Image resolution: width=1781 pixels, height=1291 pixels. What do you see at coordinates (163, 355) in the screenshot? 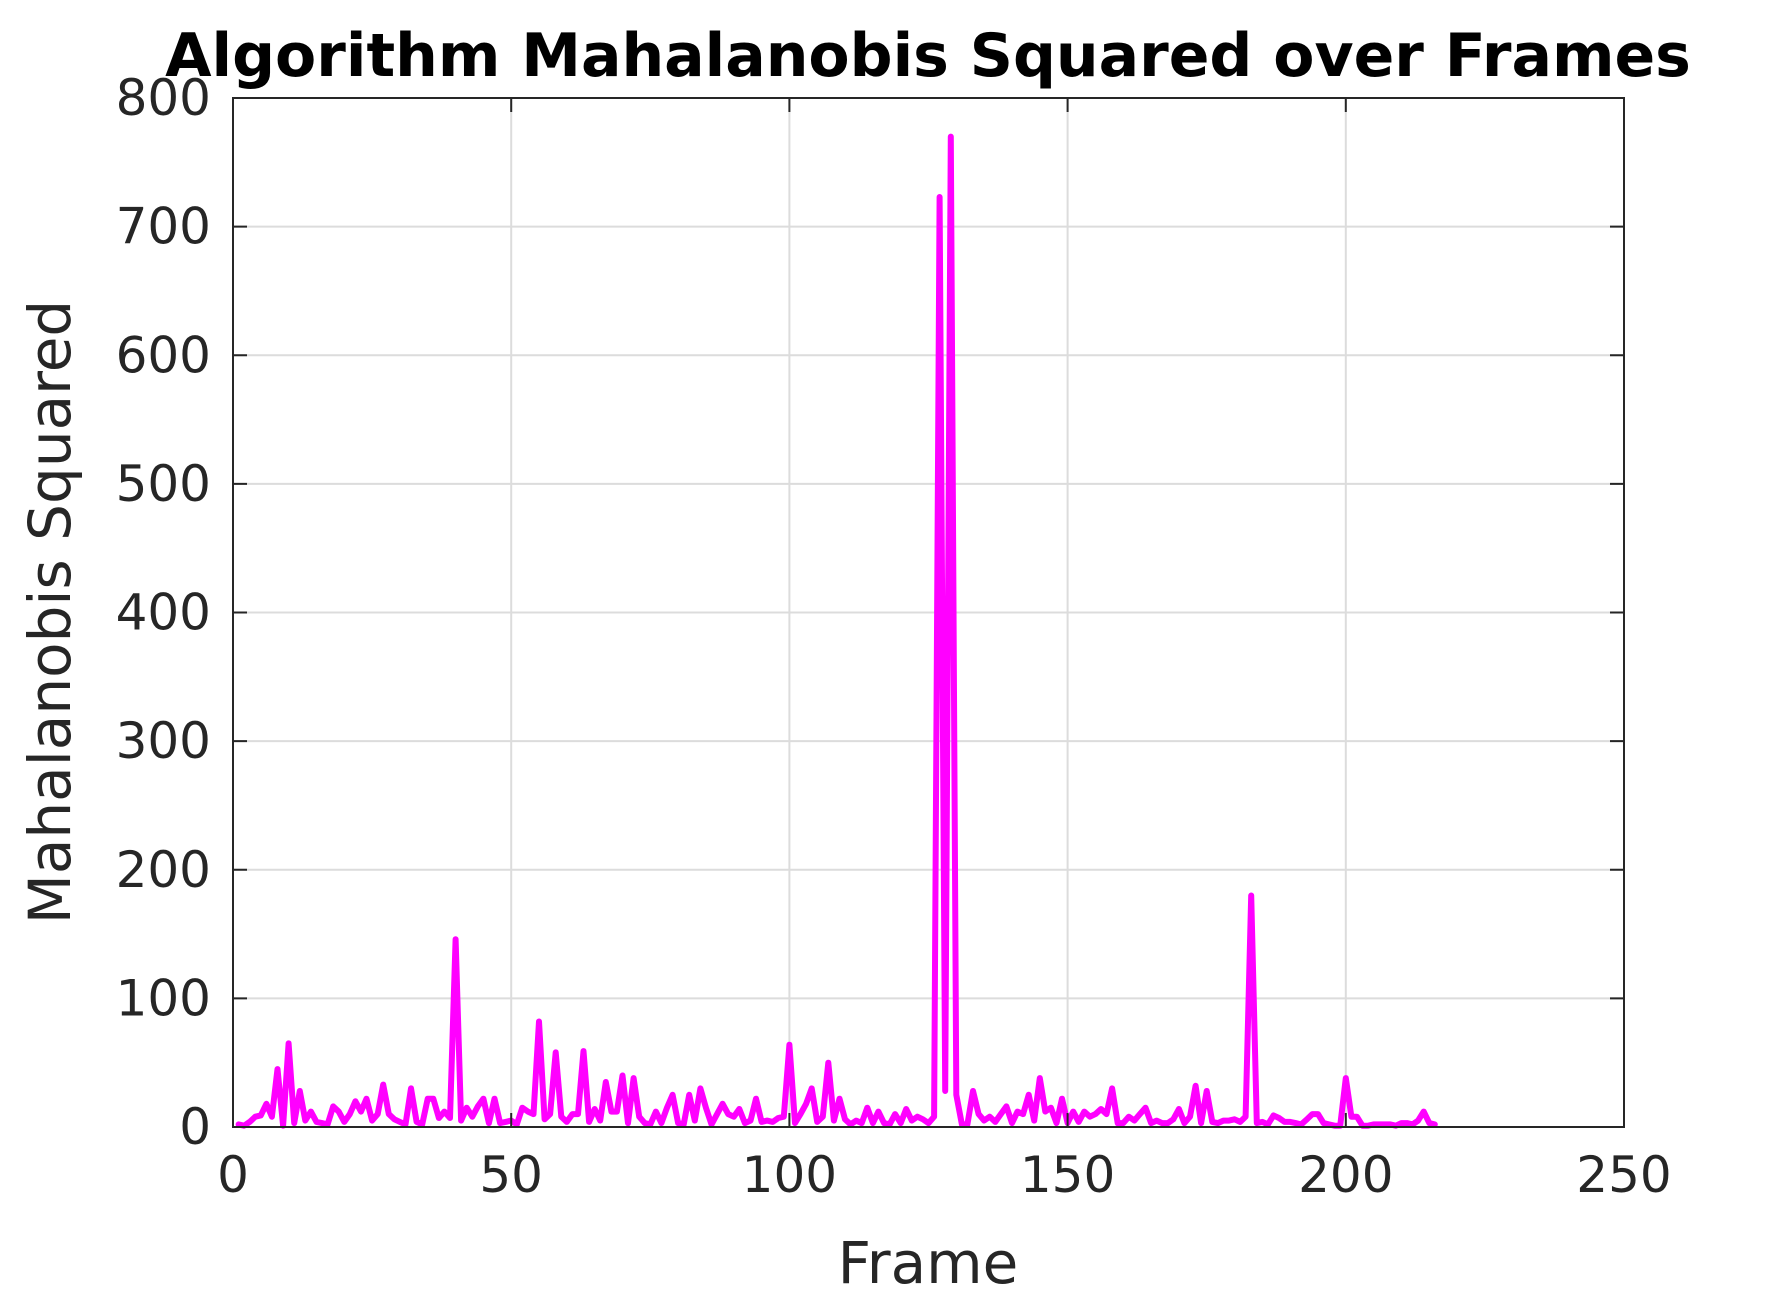
I see `y-tick-label: 600` at bounding box center [163, 355].